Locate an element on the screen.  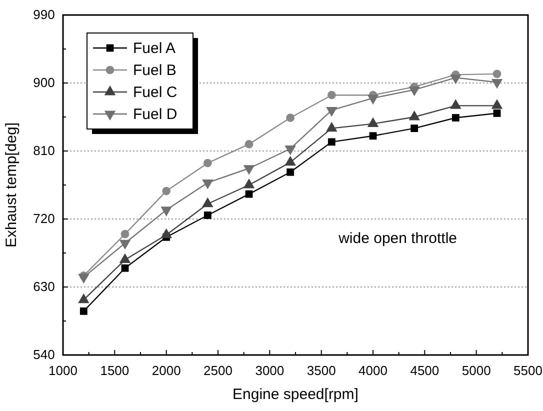
x-tick-label: 1500 is located at coordinates (115, 370).